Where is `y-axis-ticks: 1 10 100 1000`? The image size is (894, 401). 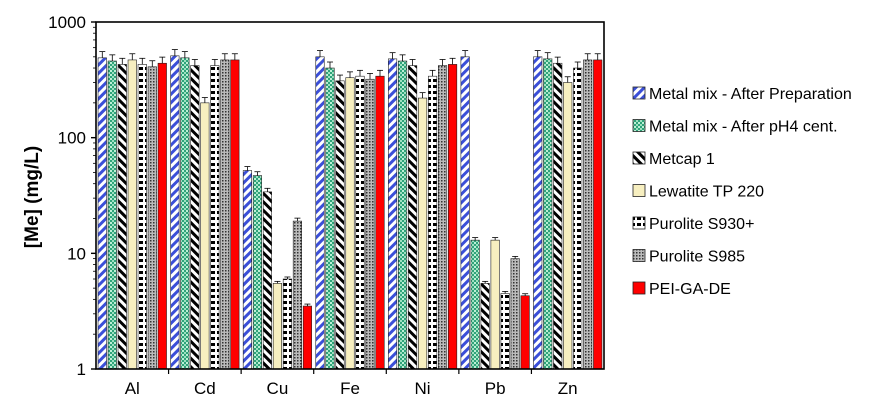 y-axis-ticks: 1 10 100 1000 is located at coordinates (72, 196).